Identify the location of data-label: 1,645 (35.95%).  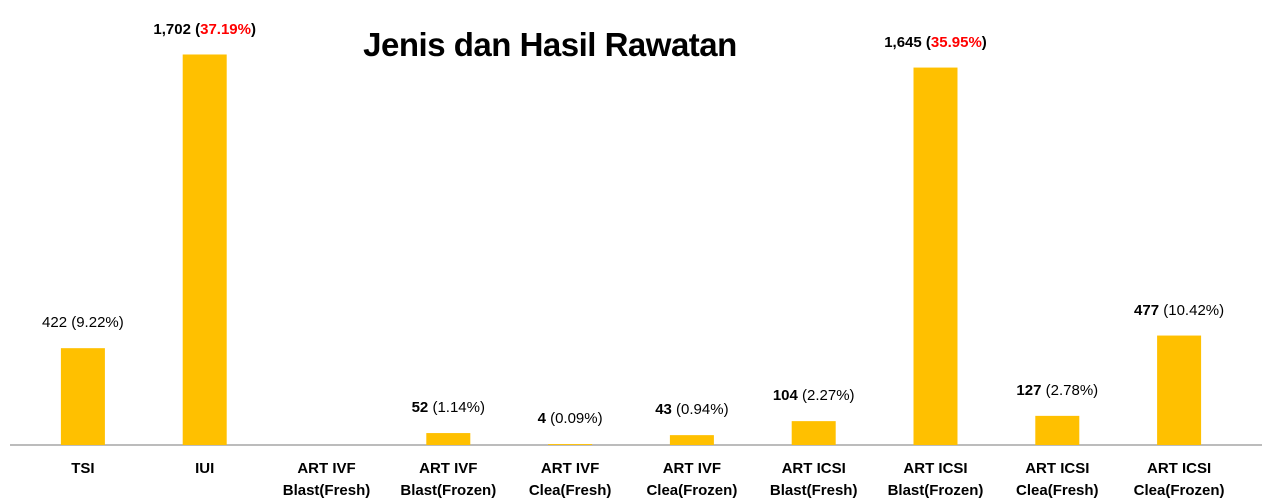
(936, 43).